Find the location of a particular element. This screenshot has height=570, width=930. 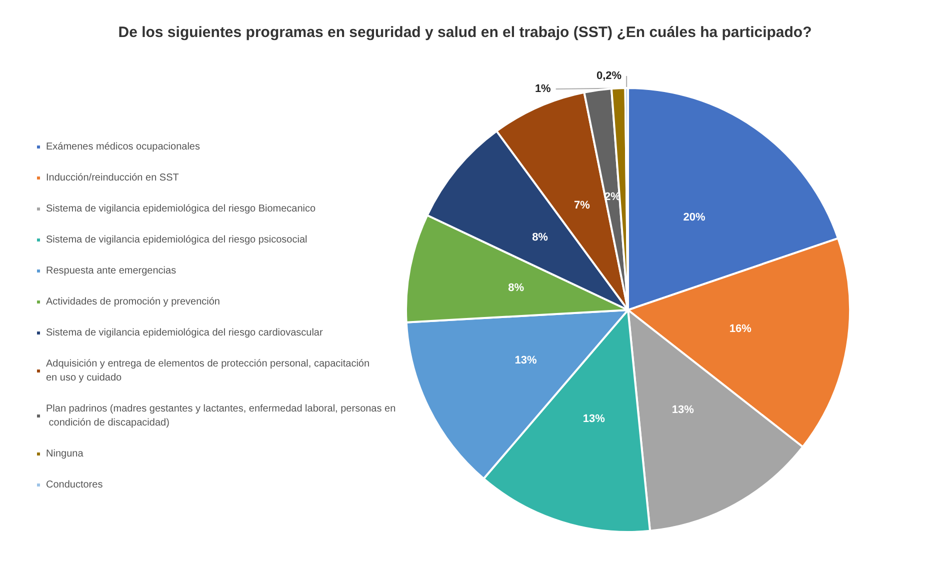

legend-label: Conductores is located at coordinates (74, 485).